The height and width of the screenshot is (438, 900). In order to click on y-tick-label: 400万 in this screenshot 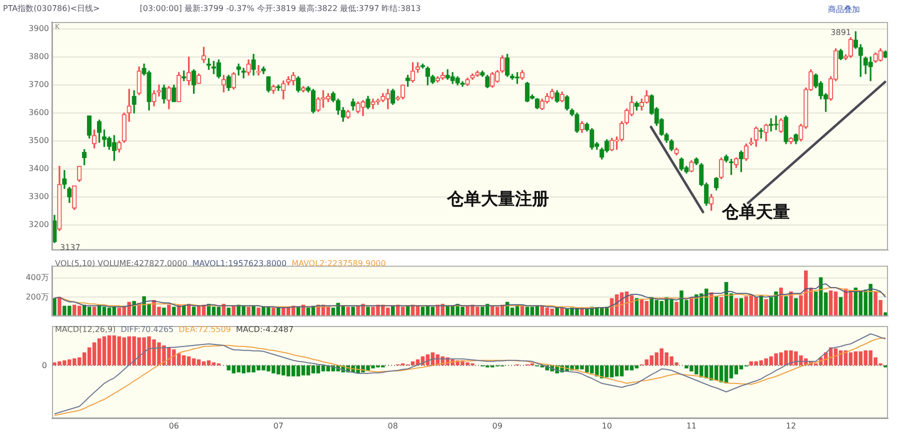, I will do `click(37, 277)`.